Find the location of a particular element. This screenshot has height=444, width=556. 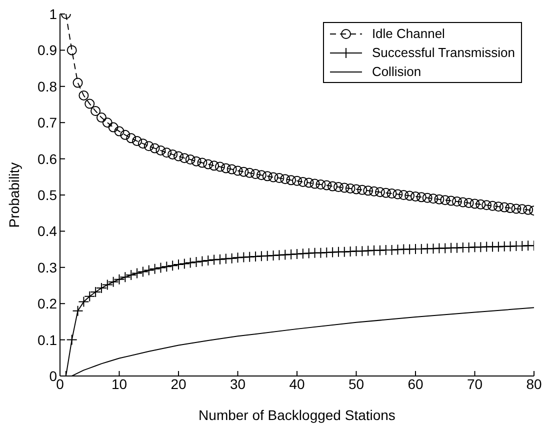

legend-label: Idle Channel is located at coordinates (408, 34).